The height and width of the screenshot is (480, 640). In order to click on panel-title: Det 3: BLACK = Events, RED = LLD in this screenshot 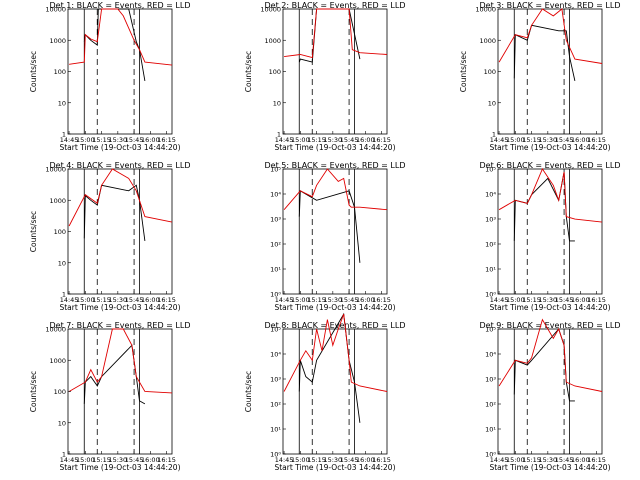, I will do `click(550, 5)`.